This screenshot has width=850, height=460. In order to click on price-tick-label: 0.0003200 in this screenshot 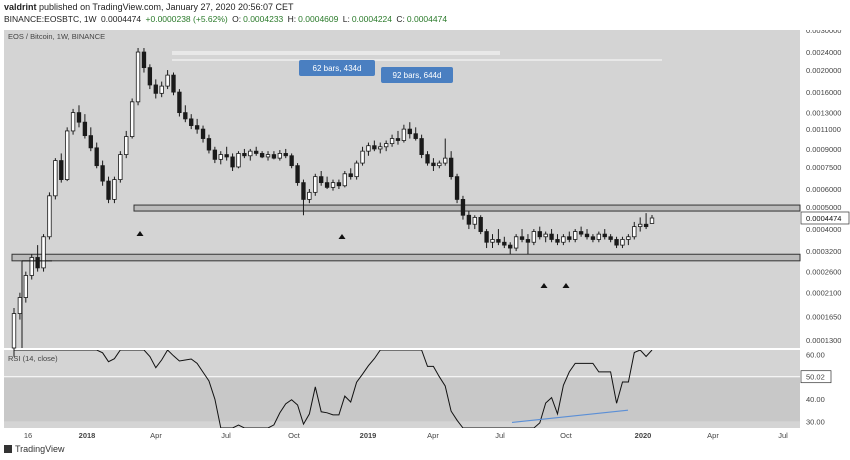, I will do `click(823, 251)`.